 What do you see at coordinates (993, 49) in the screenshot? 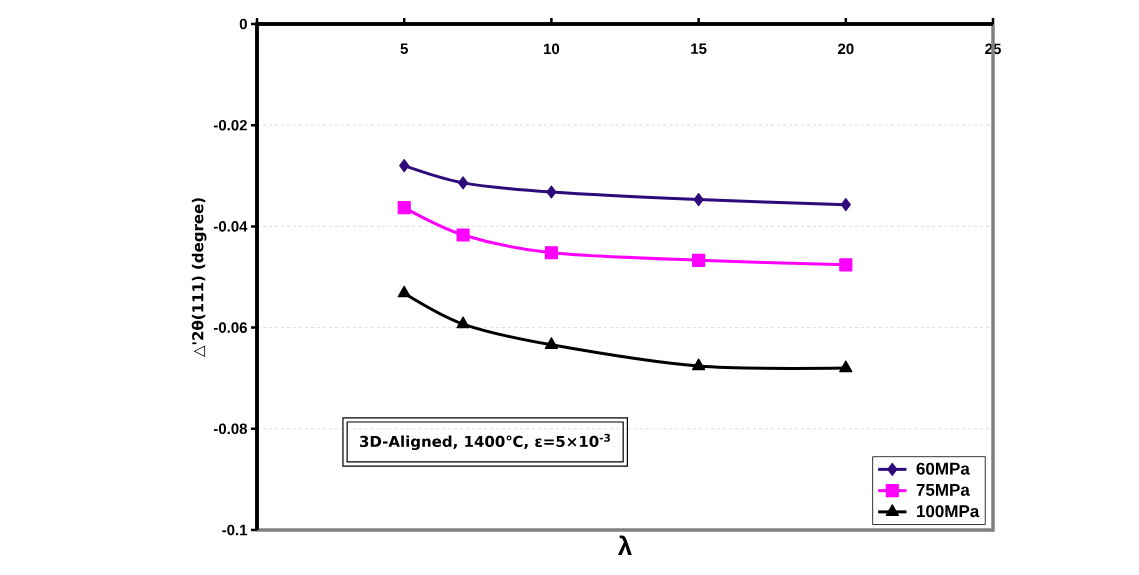
I see `x-tick-label: 25` at bounding box center [993, 49].